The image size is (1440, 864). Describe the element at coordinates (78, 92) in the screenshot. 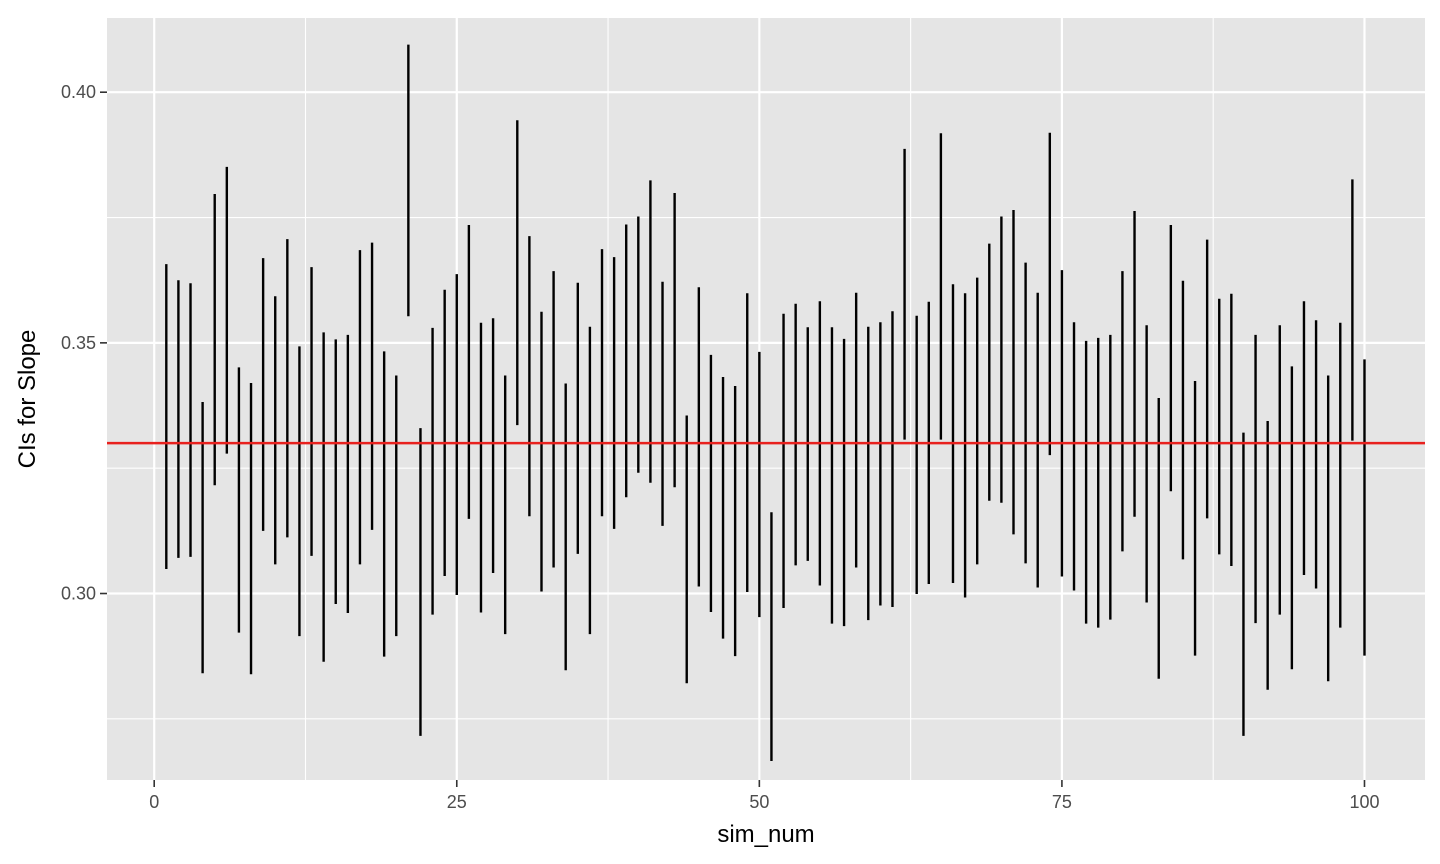

I see `y-tick-label: 0.40` at that location.